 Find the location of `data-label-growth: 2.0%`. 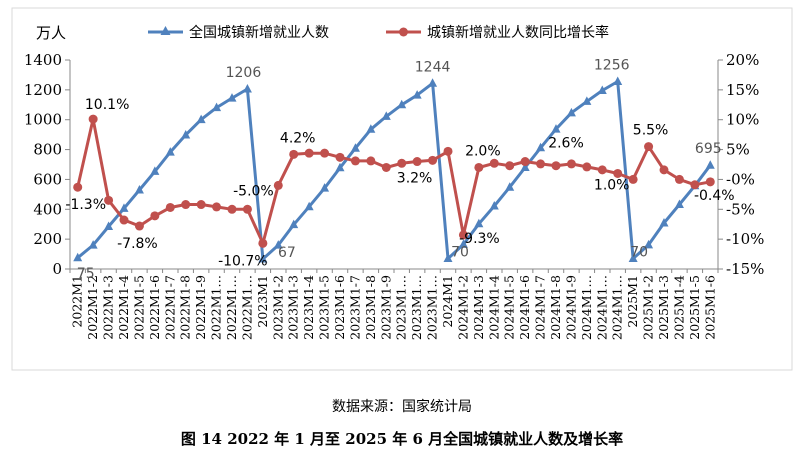

data-label-growth: 2.0% is located at coordinates (483, 151).